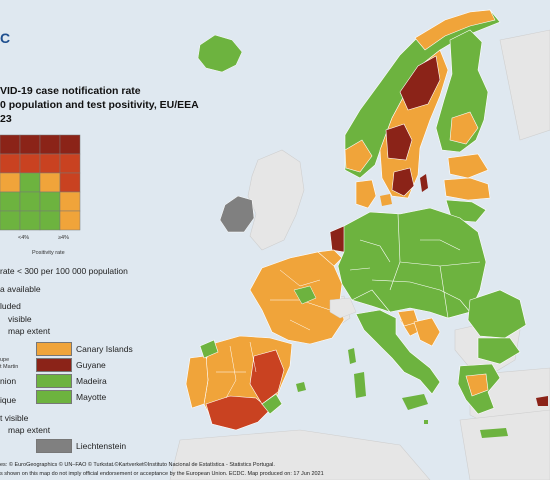 Image resolution: width=550 pixels, height=480 pixels. I want to click on switzerland, so click(343, 308).